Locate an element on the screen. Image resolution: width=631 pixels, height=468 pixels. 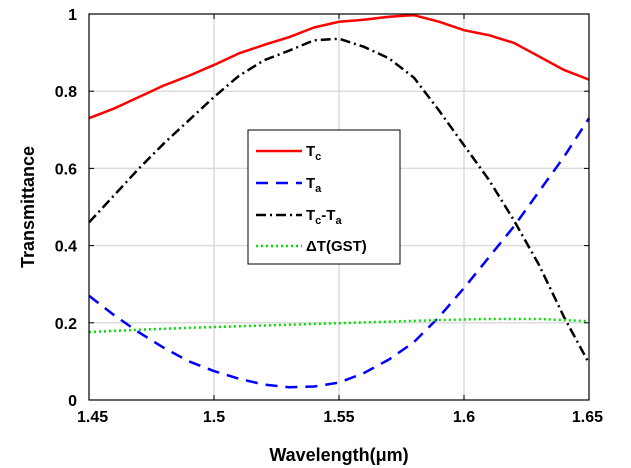
y-tick-label: 1 is located at coordinates (72, 15).